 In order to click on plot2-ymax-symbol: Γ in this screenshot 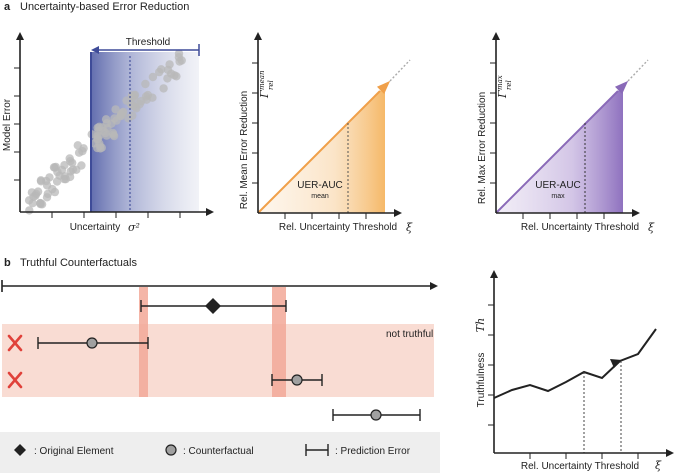, I will do `click(264, 94)`.